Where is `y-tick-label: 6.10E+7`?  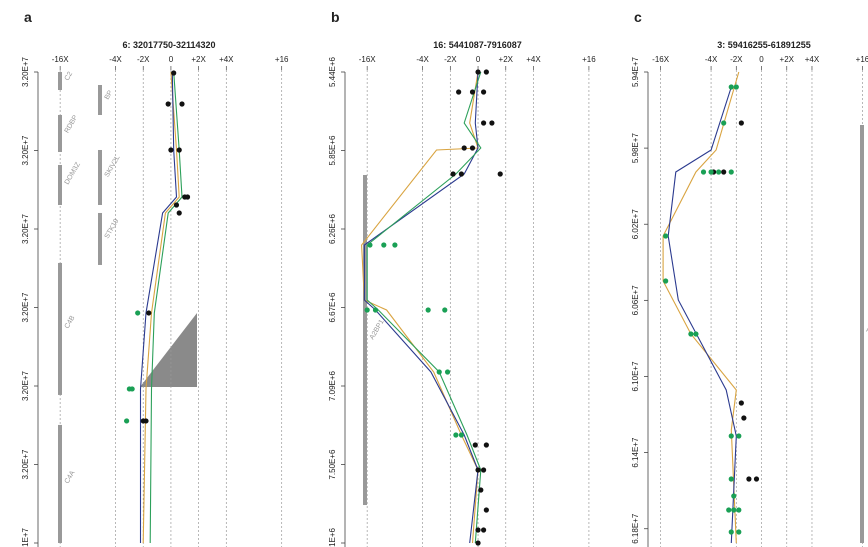 y-tick-label: 6.10E+7 is located at coordinates (635, 376).